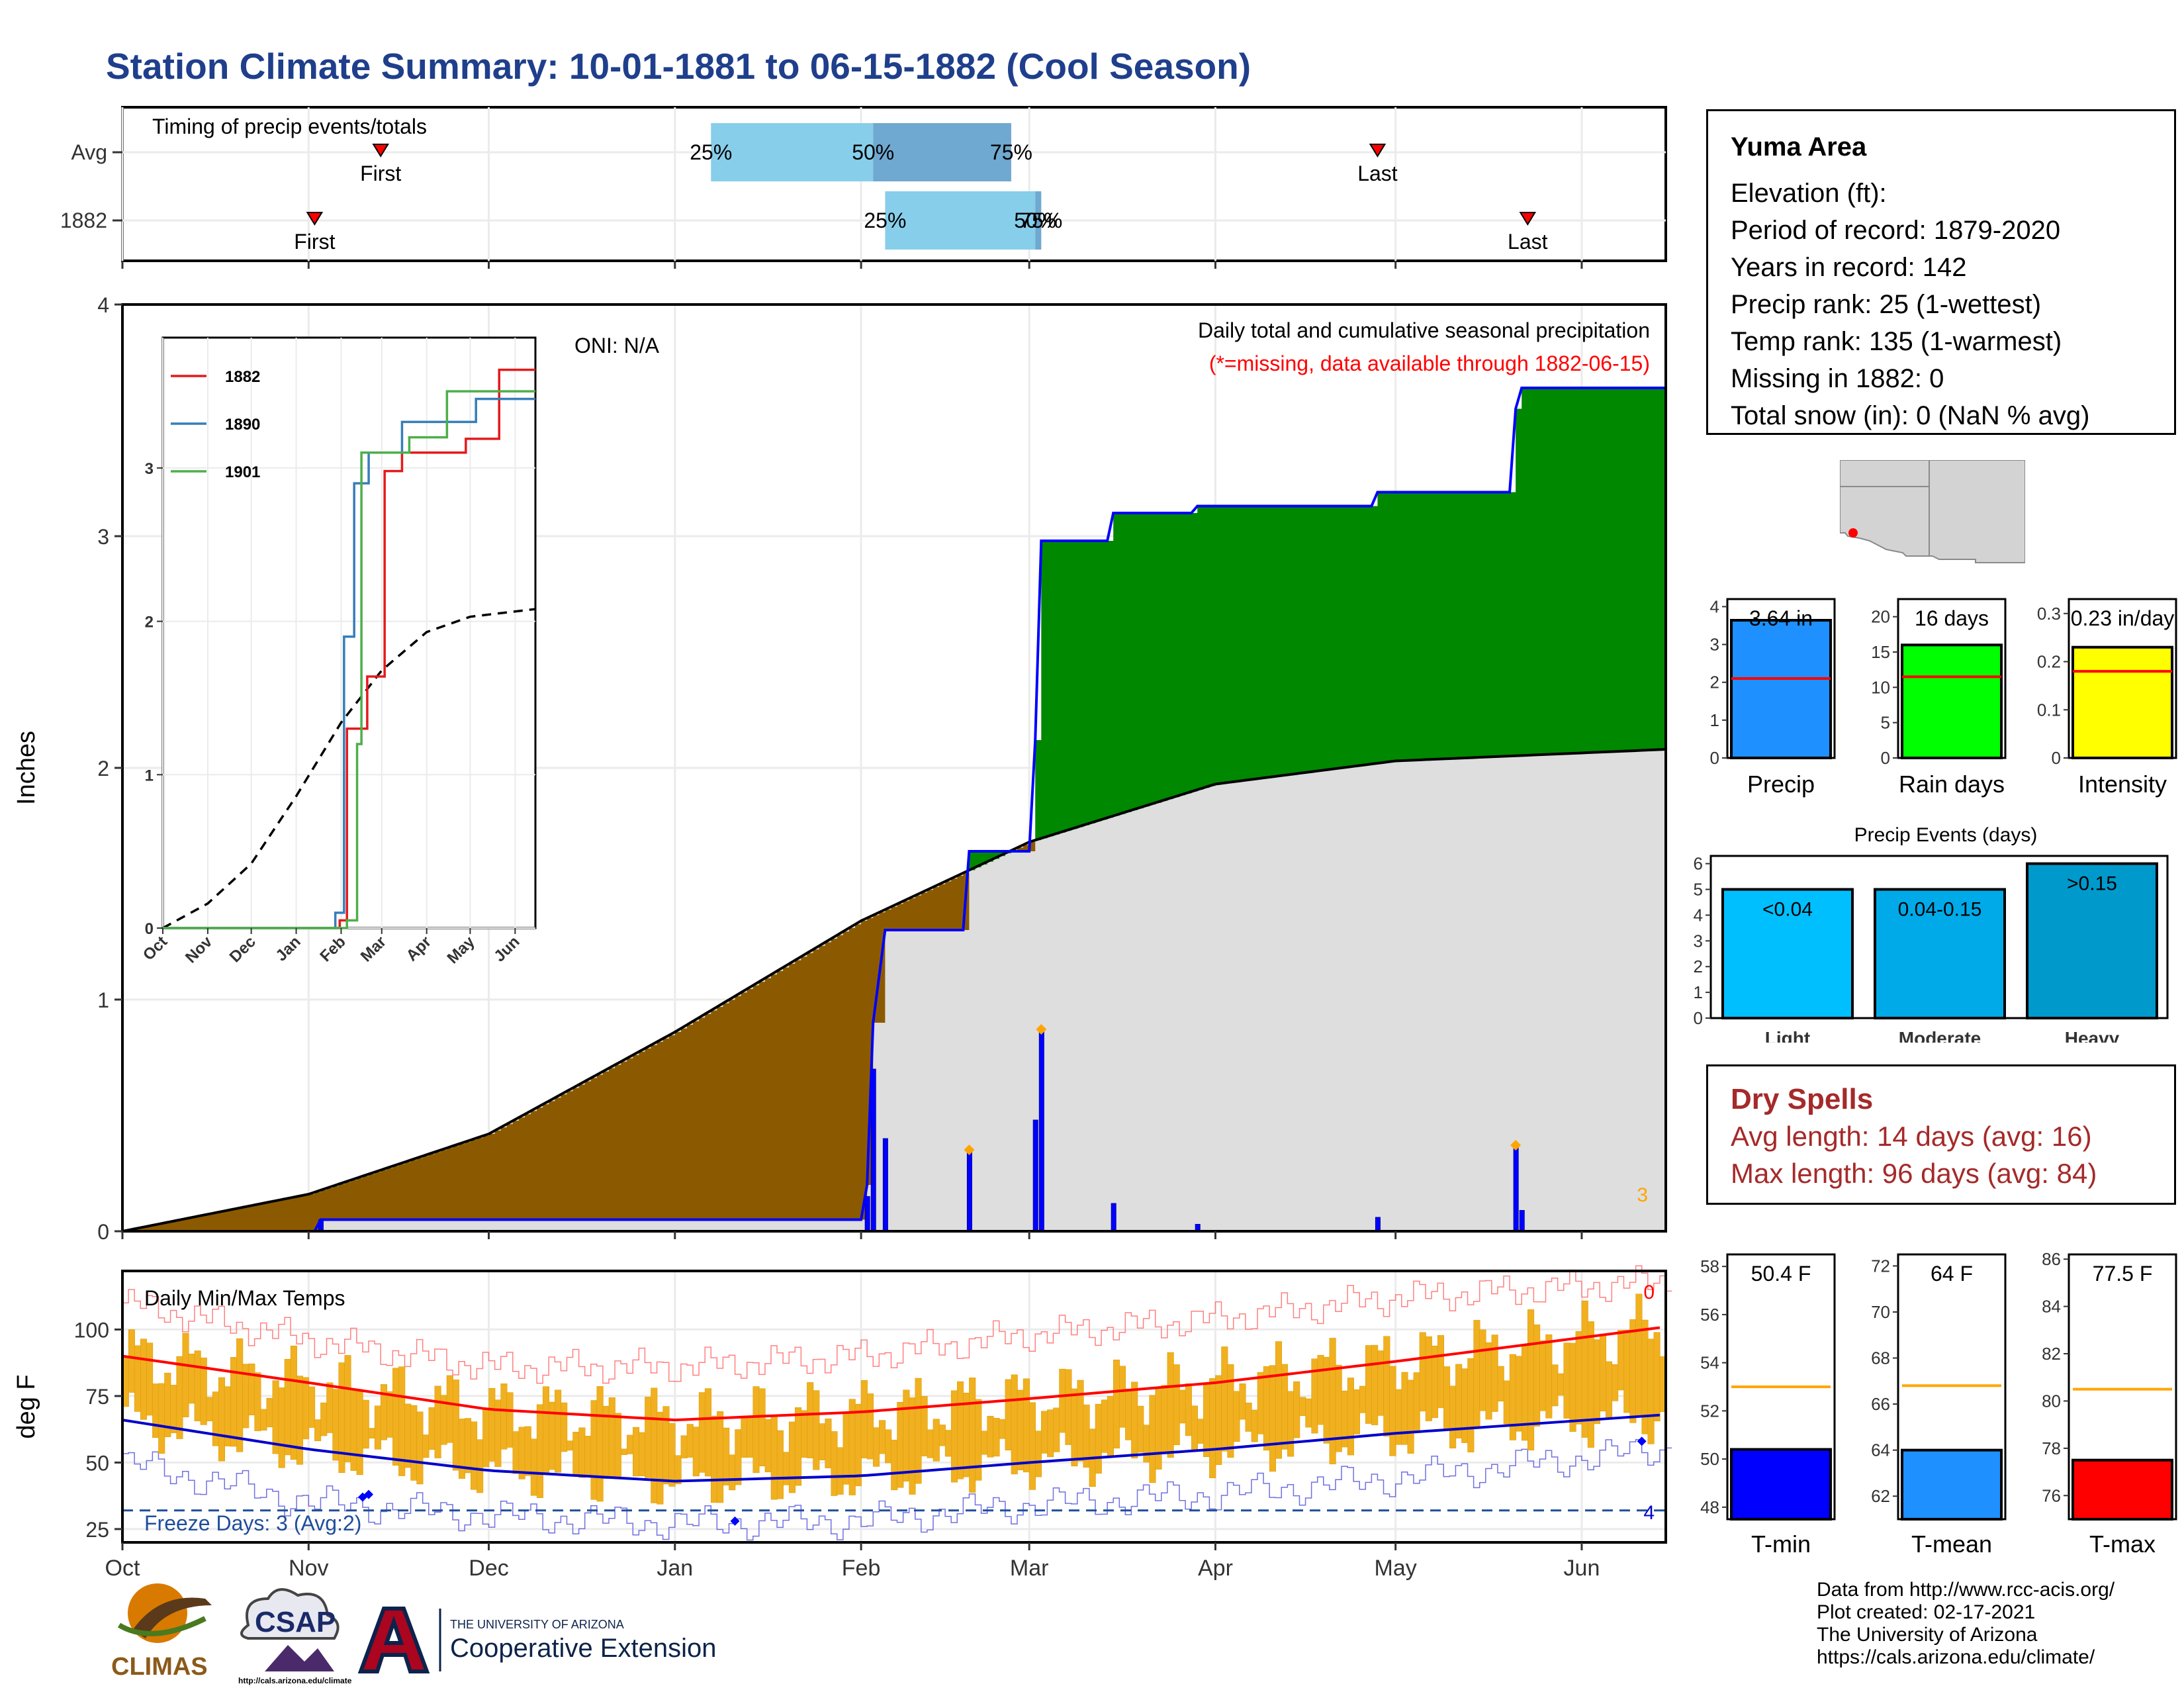  I want to click on events-ytick-label: 3, so click(1698, 941).